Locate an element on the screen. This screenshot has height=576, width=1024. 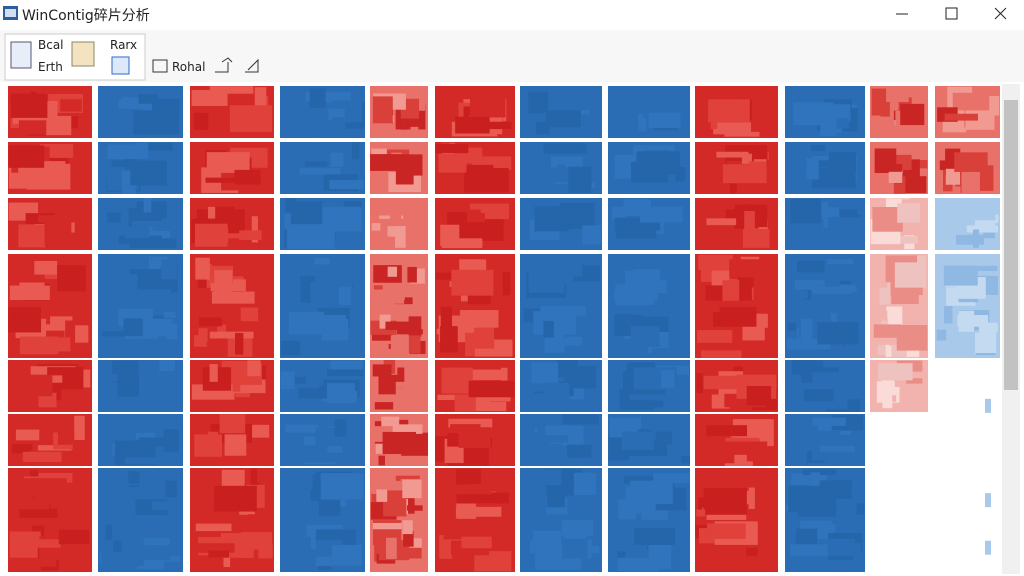
toolbar-button: Rohal is located at coordinates (189, 67).